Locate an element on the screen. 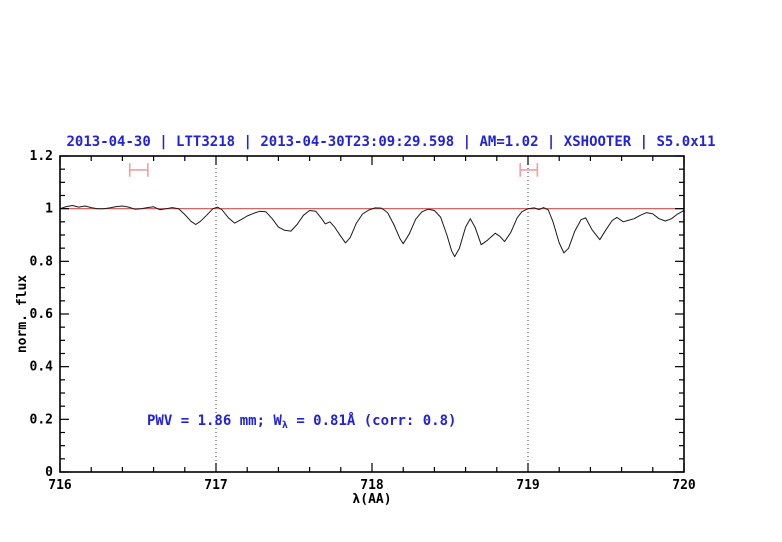  y-tick-label: 0.4 is located at coordinates (42, 367).